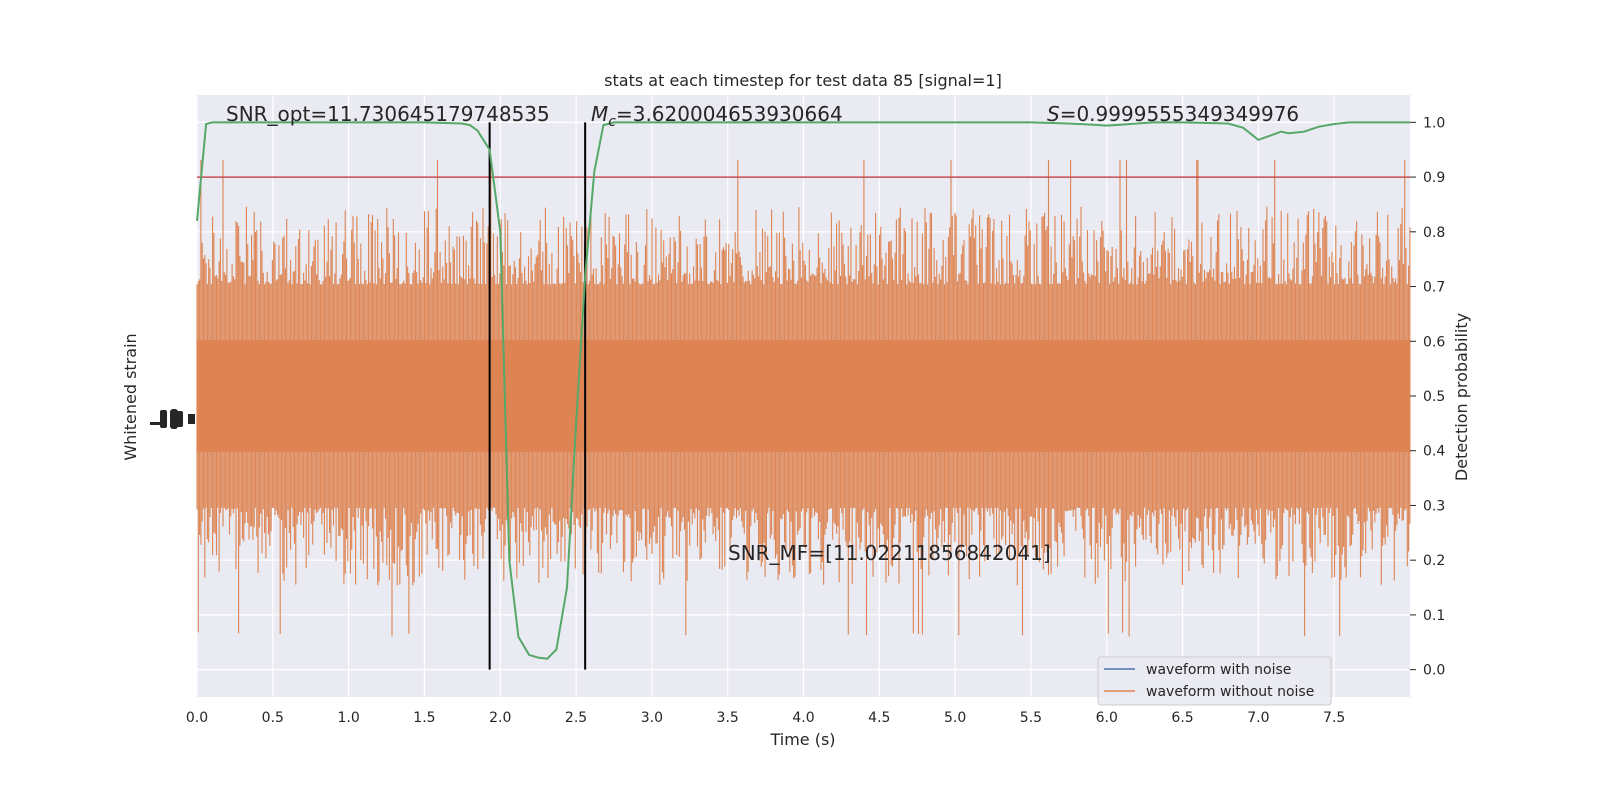 The width and height of the screenshot is (1600, 800). Describe the element at coordinates (273, 718) in the screenshot. I see `x-tick-label: 0.5` at that location.